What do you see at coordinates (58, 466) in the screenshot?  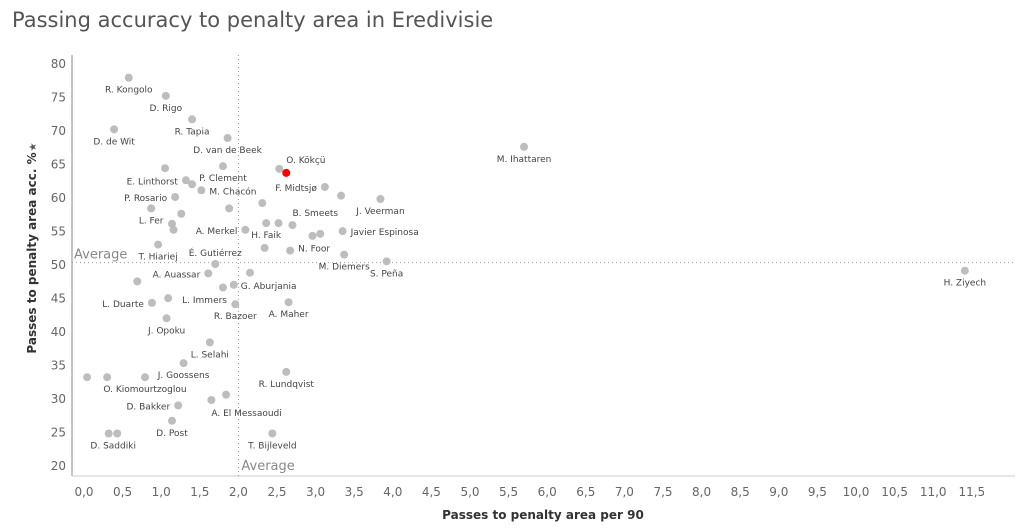 I see `y-tick-label: 20` at bounding box center [58, 466].